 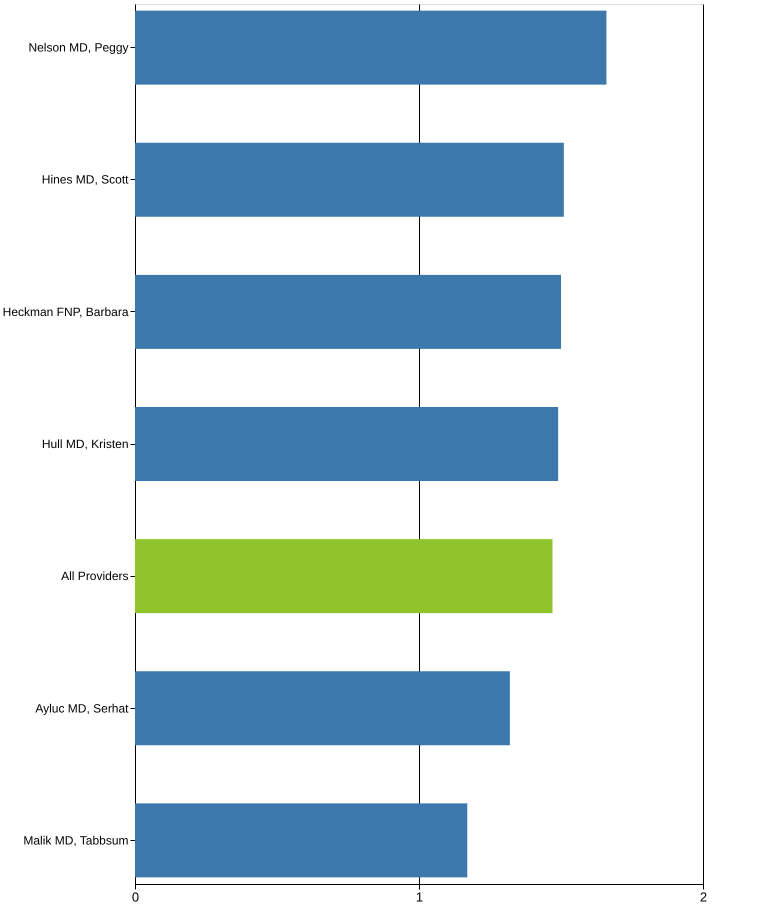 I want to click on x-tick-label: 0, so click(x=136, y=897).